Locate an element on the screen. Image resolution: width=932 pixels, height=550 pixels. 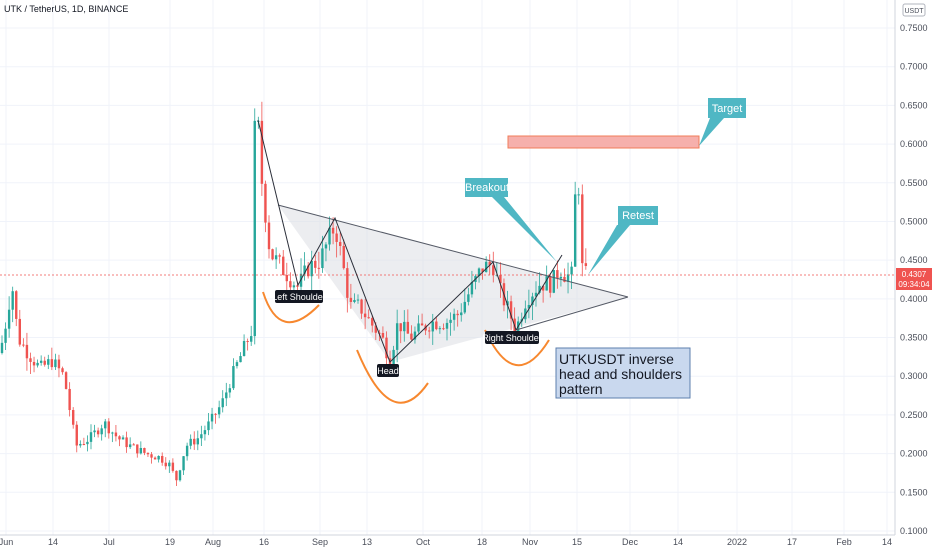
currency-button is located at coordinates (914, 10).